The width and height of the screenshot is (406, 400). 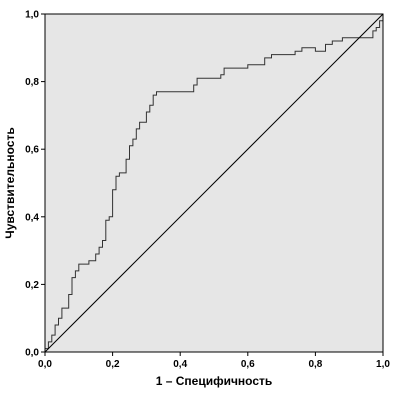 What do you see at coordinates (32, 353) in the screenshot?
I see `y-tick-label: 0,0` at bounding box center [32, 353].